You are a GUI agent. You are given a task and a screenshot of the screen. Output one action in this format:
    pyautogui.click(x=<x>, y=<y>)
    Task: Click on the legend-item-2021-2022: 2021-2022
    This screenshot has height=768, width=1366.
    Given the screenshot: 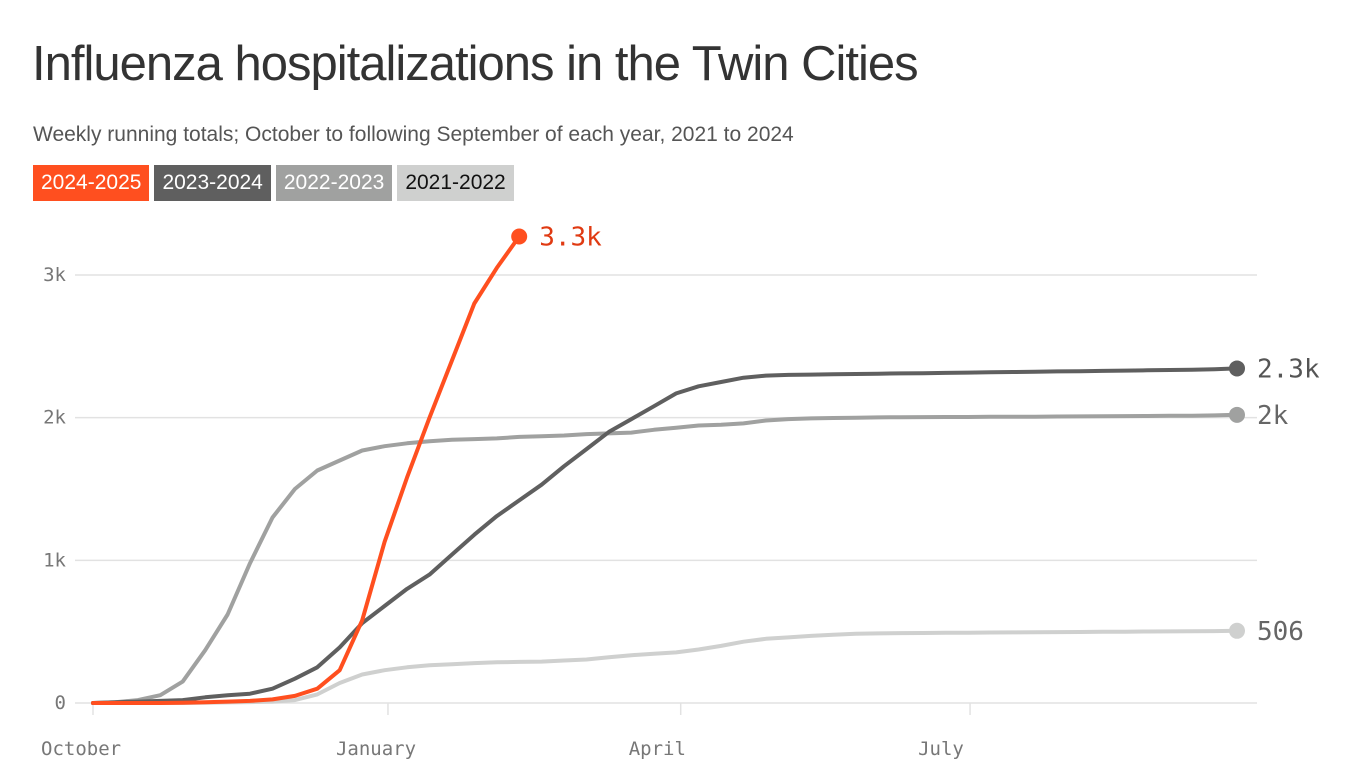 What is the action you would take?
    pyautogui.click(x=455, y=183)
    